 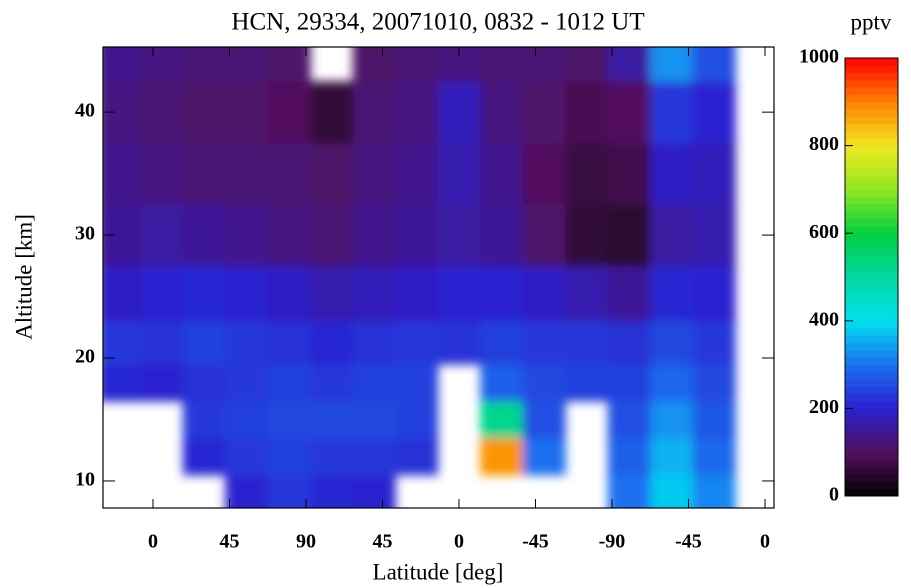 What do you see at coordinates (824, 232) in the screenshot?
I see `colorbar-tick-label: 600` at bounding box center [824, 232].